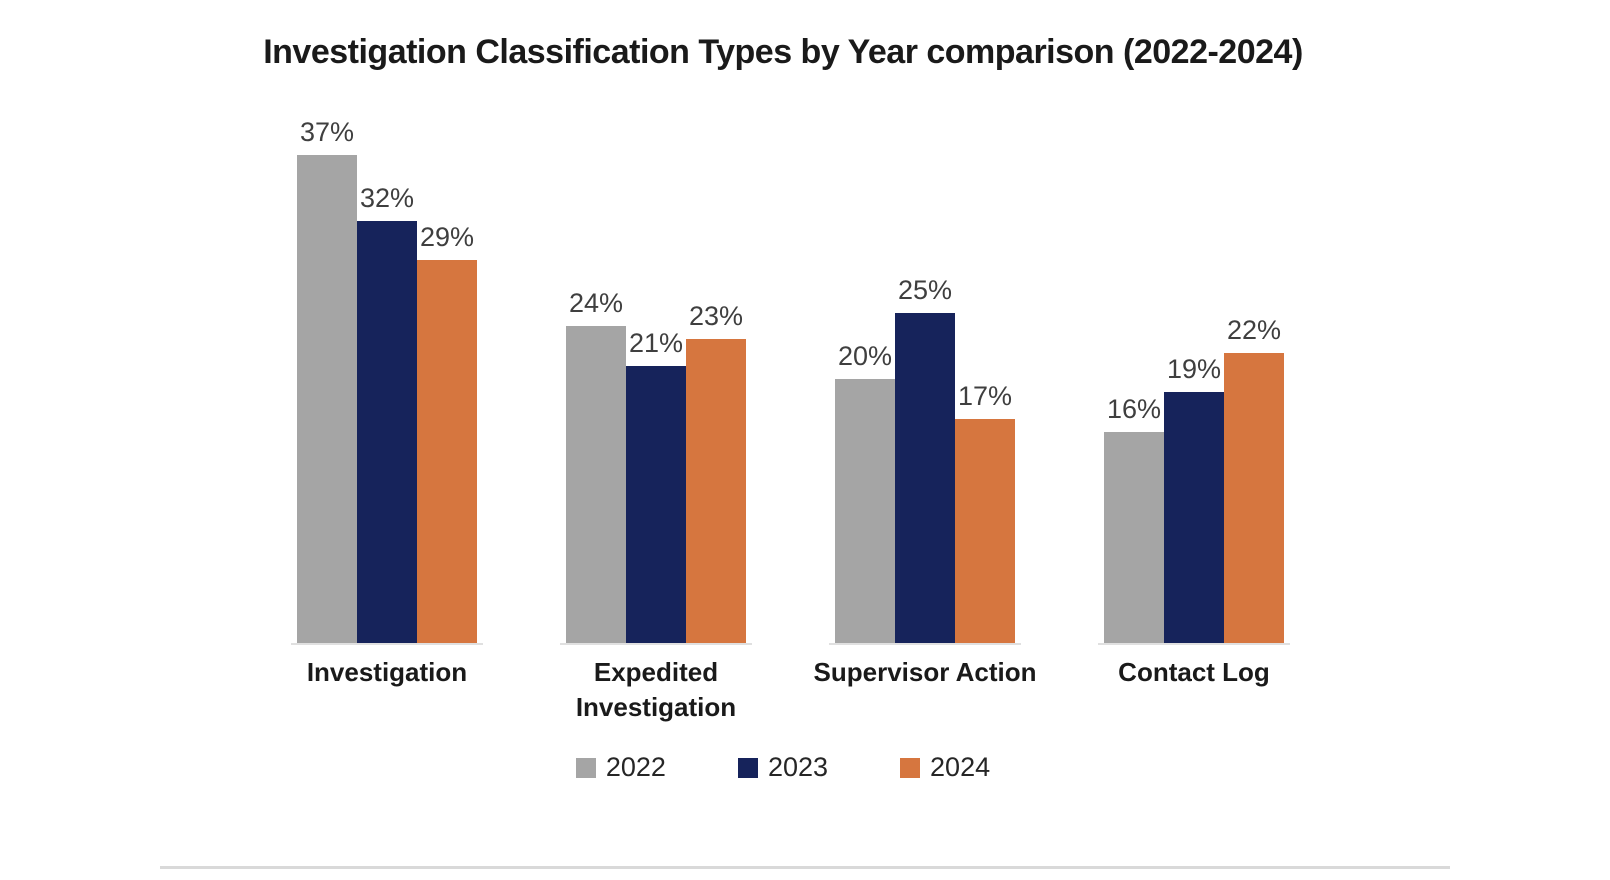 This screenshot has width=1610, height=880. I want to click on legend-swatch-2024, so click(910, 767).